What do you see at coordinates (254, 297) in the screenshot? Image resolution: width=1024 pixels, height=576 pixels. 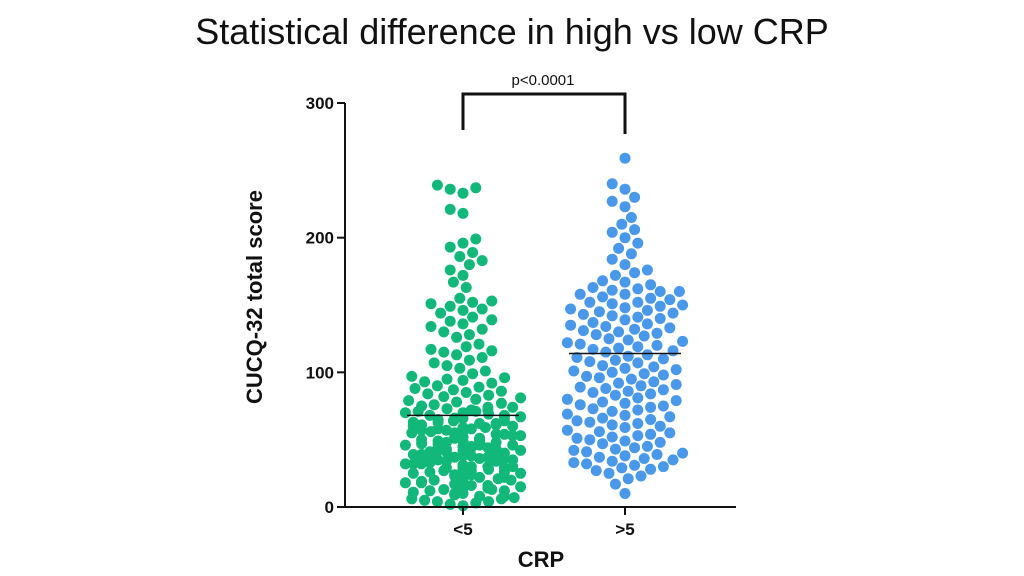 I see `y-axis-label: CUCQ-32 total score` at bounding box center [254, 297].